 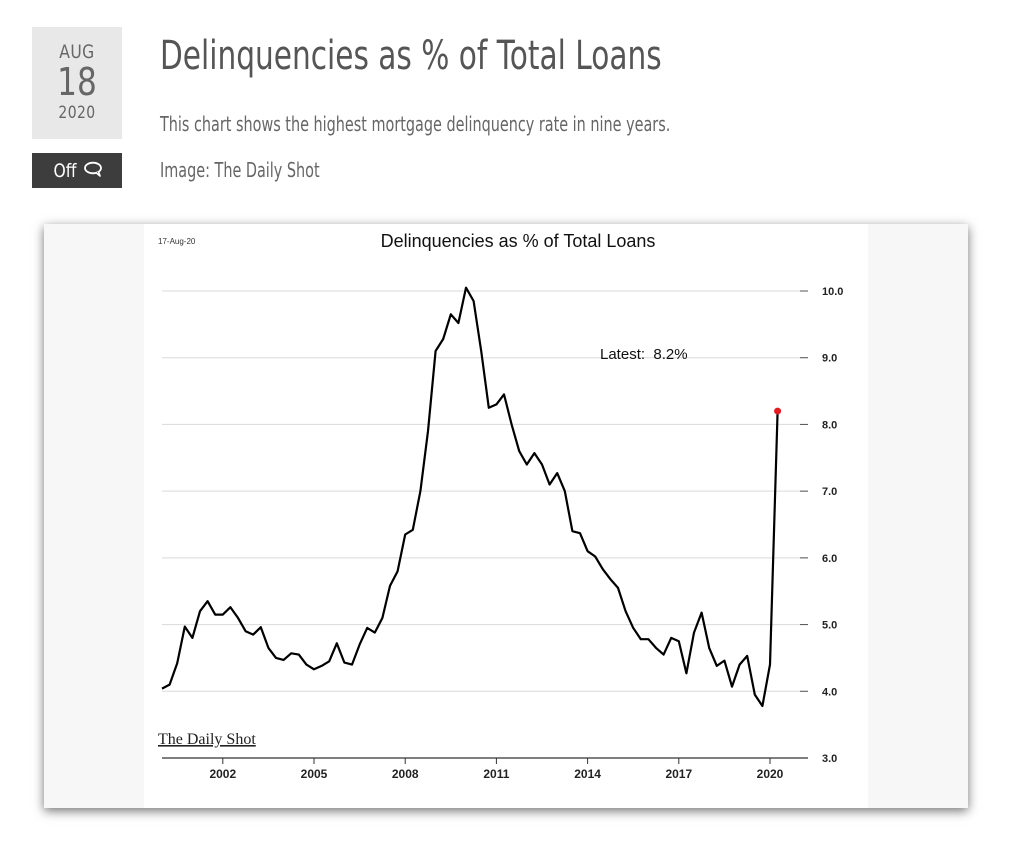 I want to click on comments-status: Off, so click(x=65, y=170).